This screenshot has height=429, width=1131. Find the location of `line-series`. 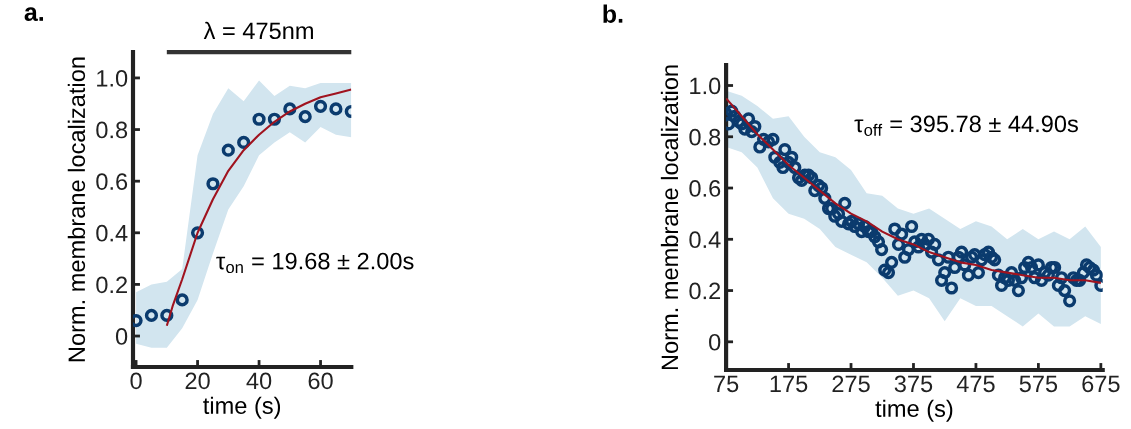

line-series is located at coordinates (258, 207).